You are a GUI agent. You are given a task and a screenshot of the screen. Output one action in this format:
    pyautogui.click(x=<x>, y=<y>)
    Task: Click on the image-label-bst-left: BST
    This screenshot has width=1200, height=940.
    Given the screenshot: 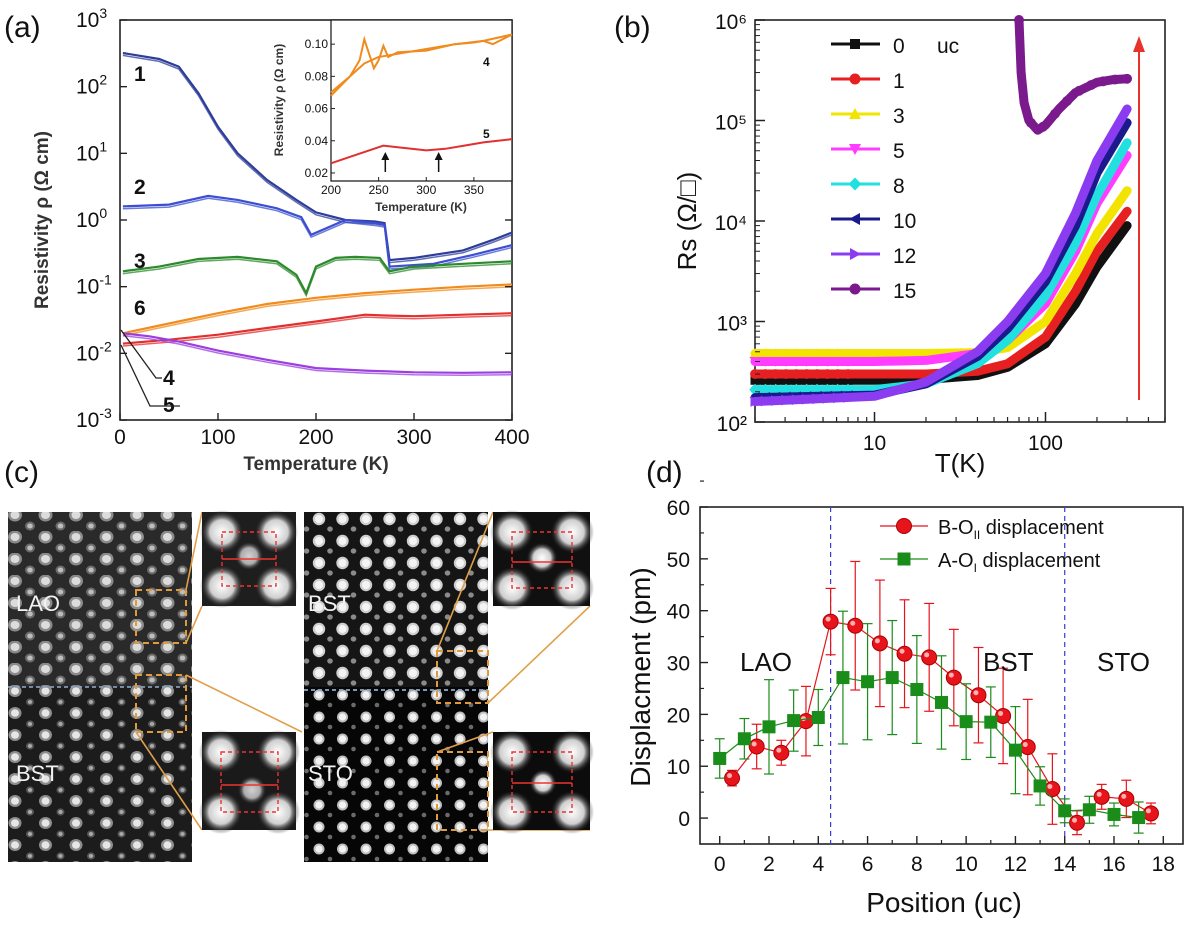 What is the action you would take?
    pyautogui.click(x=37, y=773)
    